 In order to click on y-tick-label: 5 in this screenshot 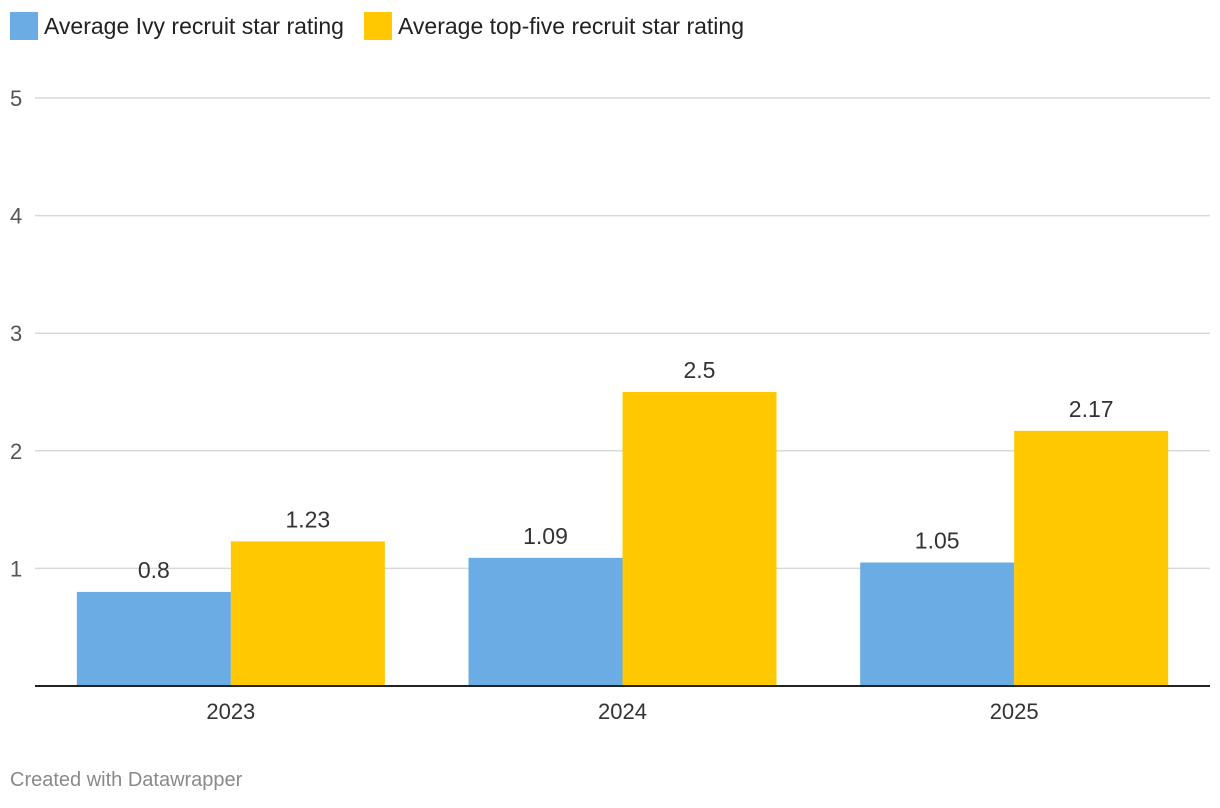, I will do `click(16, 98)`.